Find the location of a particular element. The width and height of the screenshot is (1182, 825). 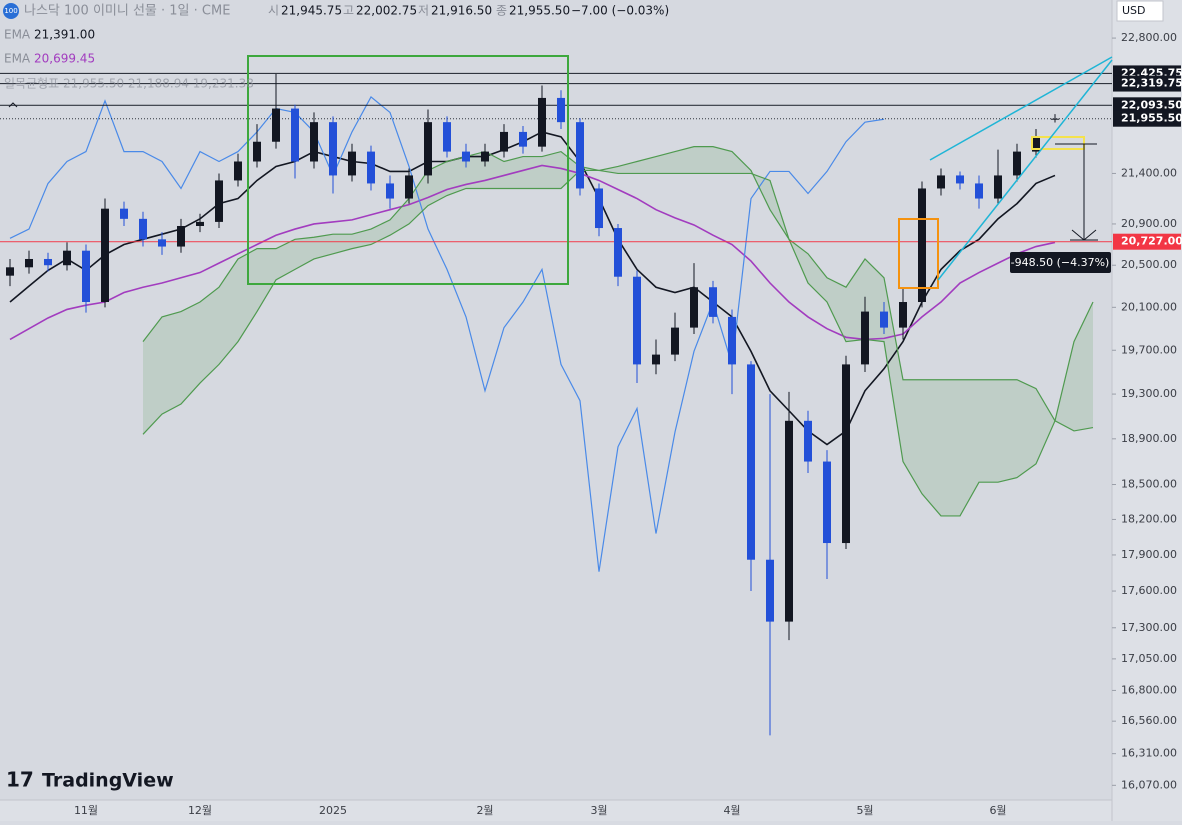

currency-box is located at coordinates (1140, 11).